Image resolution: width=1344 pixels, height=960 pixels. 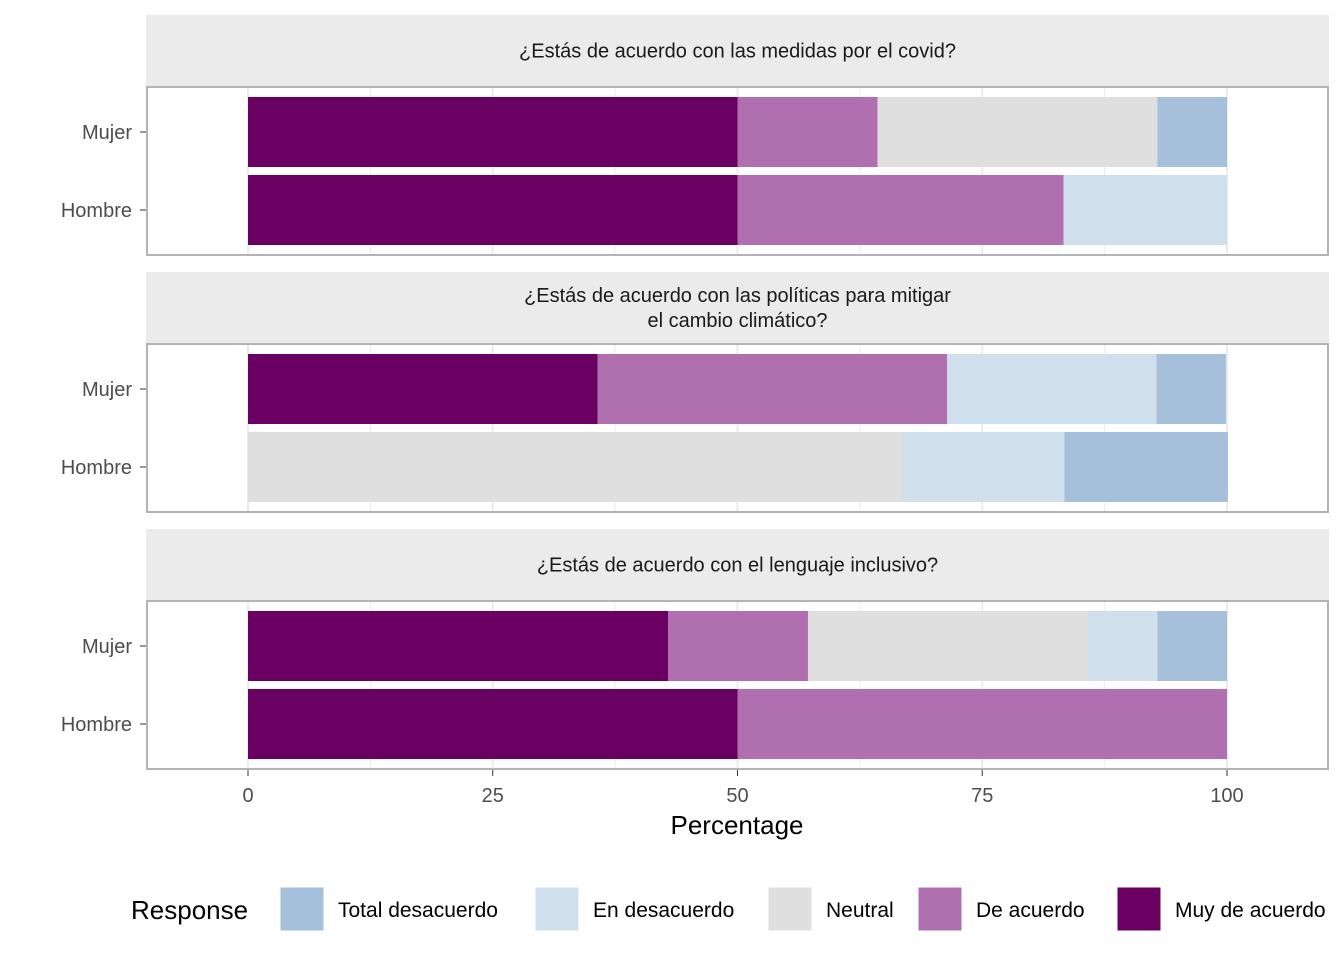 I want to click on x-axis: 0 25 50 75 100, so click(x=743, y=788).